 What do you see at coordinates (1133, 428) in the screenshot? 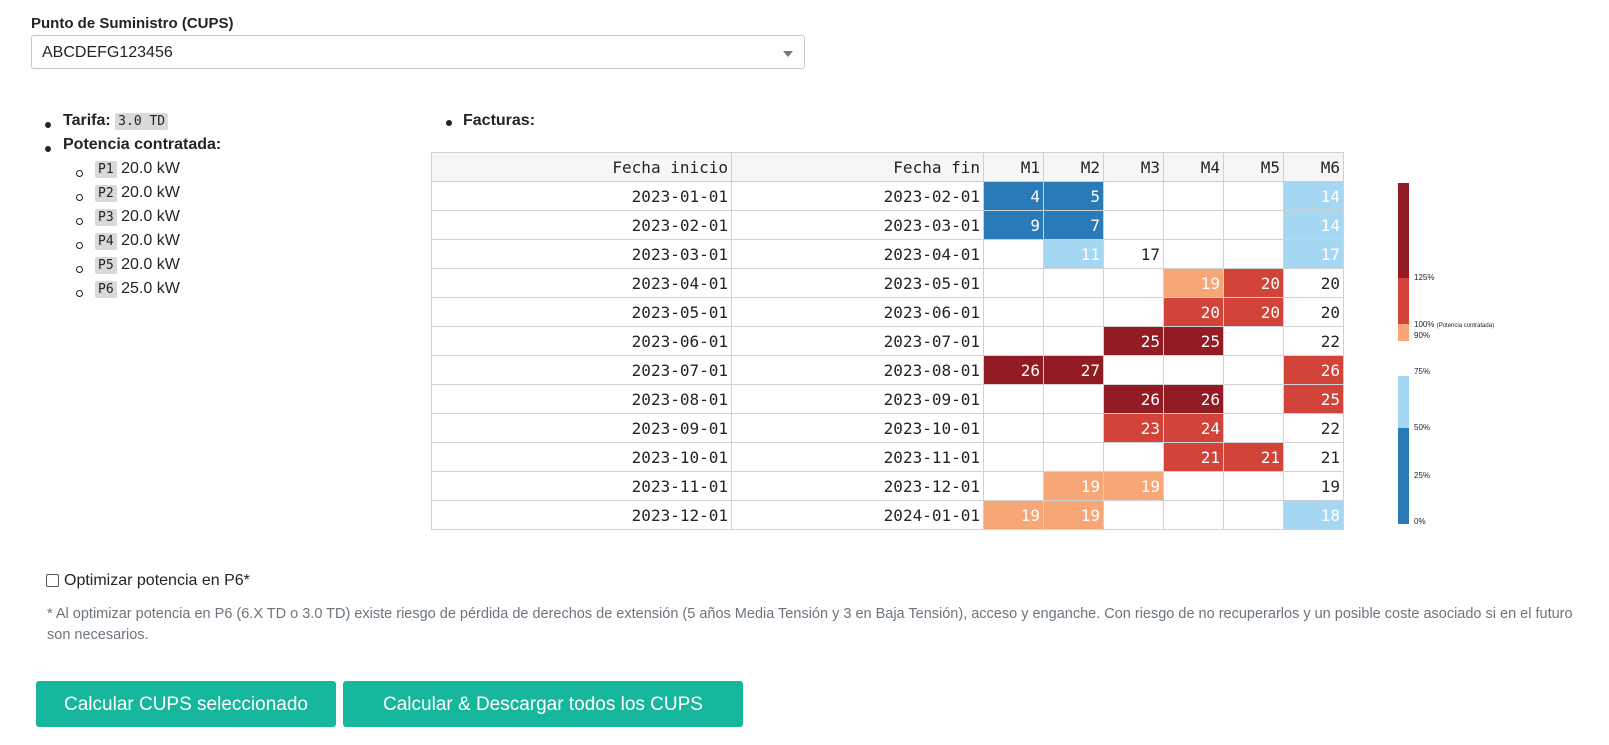
I see `cell-m3: 23` at bounding box center [1133, 428].